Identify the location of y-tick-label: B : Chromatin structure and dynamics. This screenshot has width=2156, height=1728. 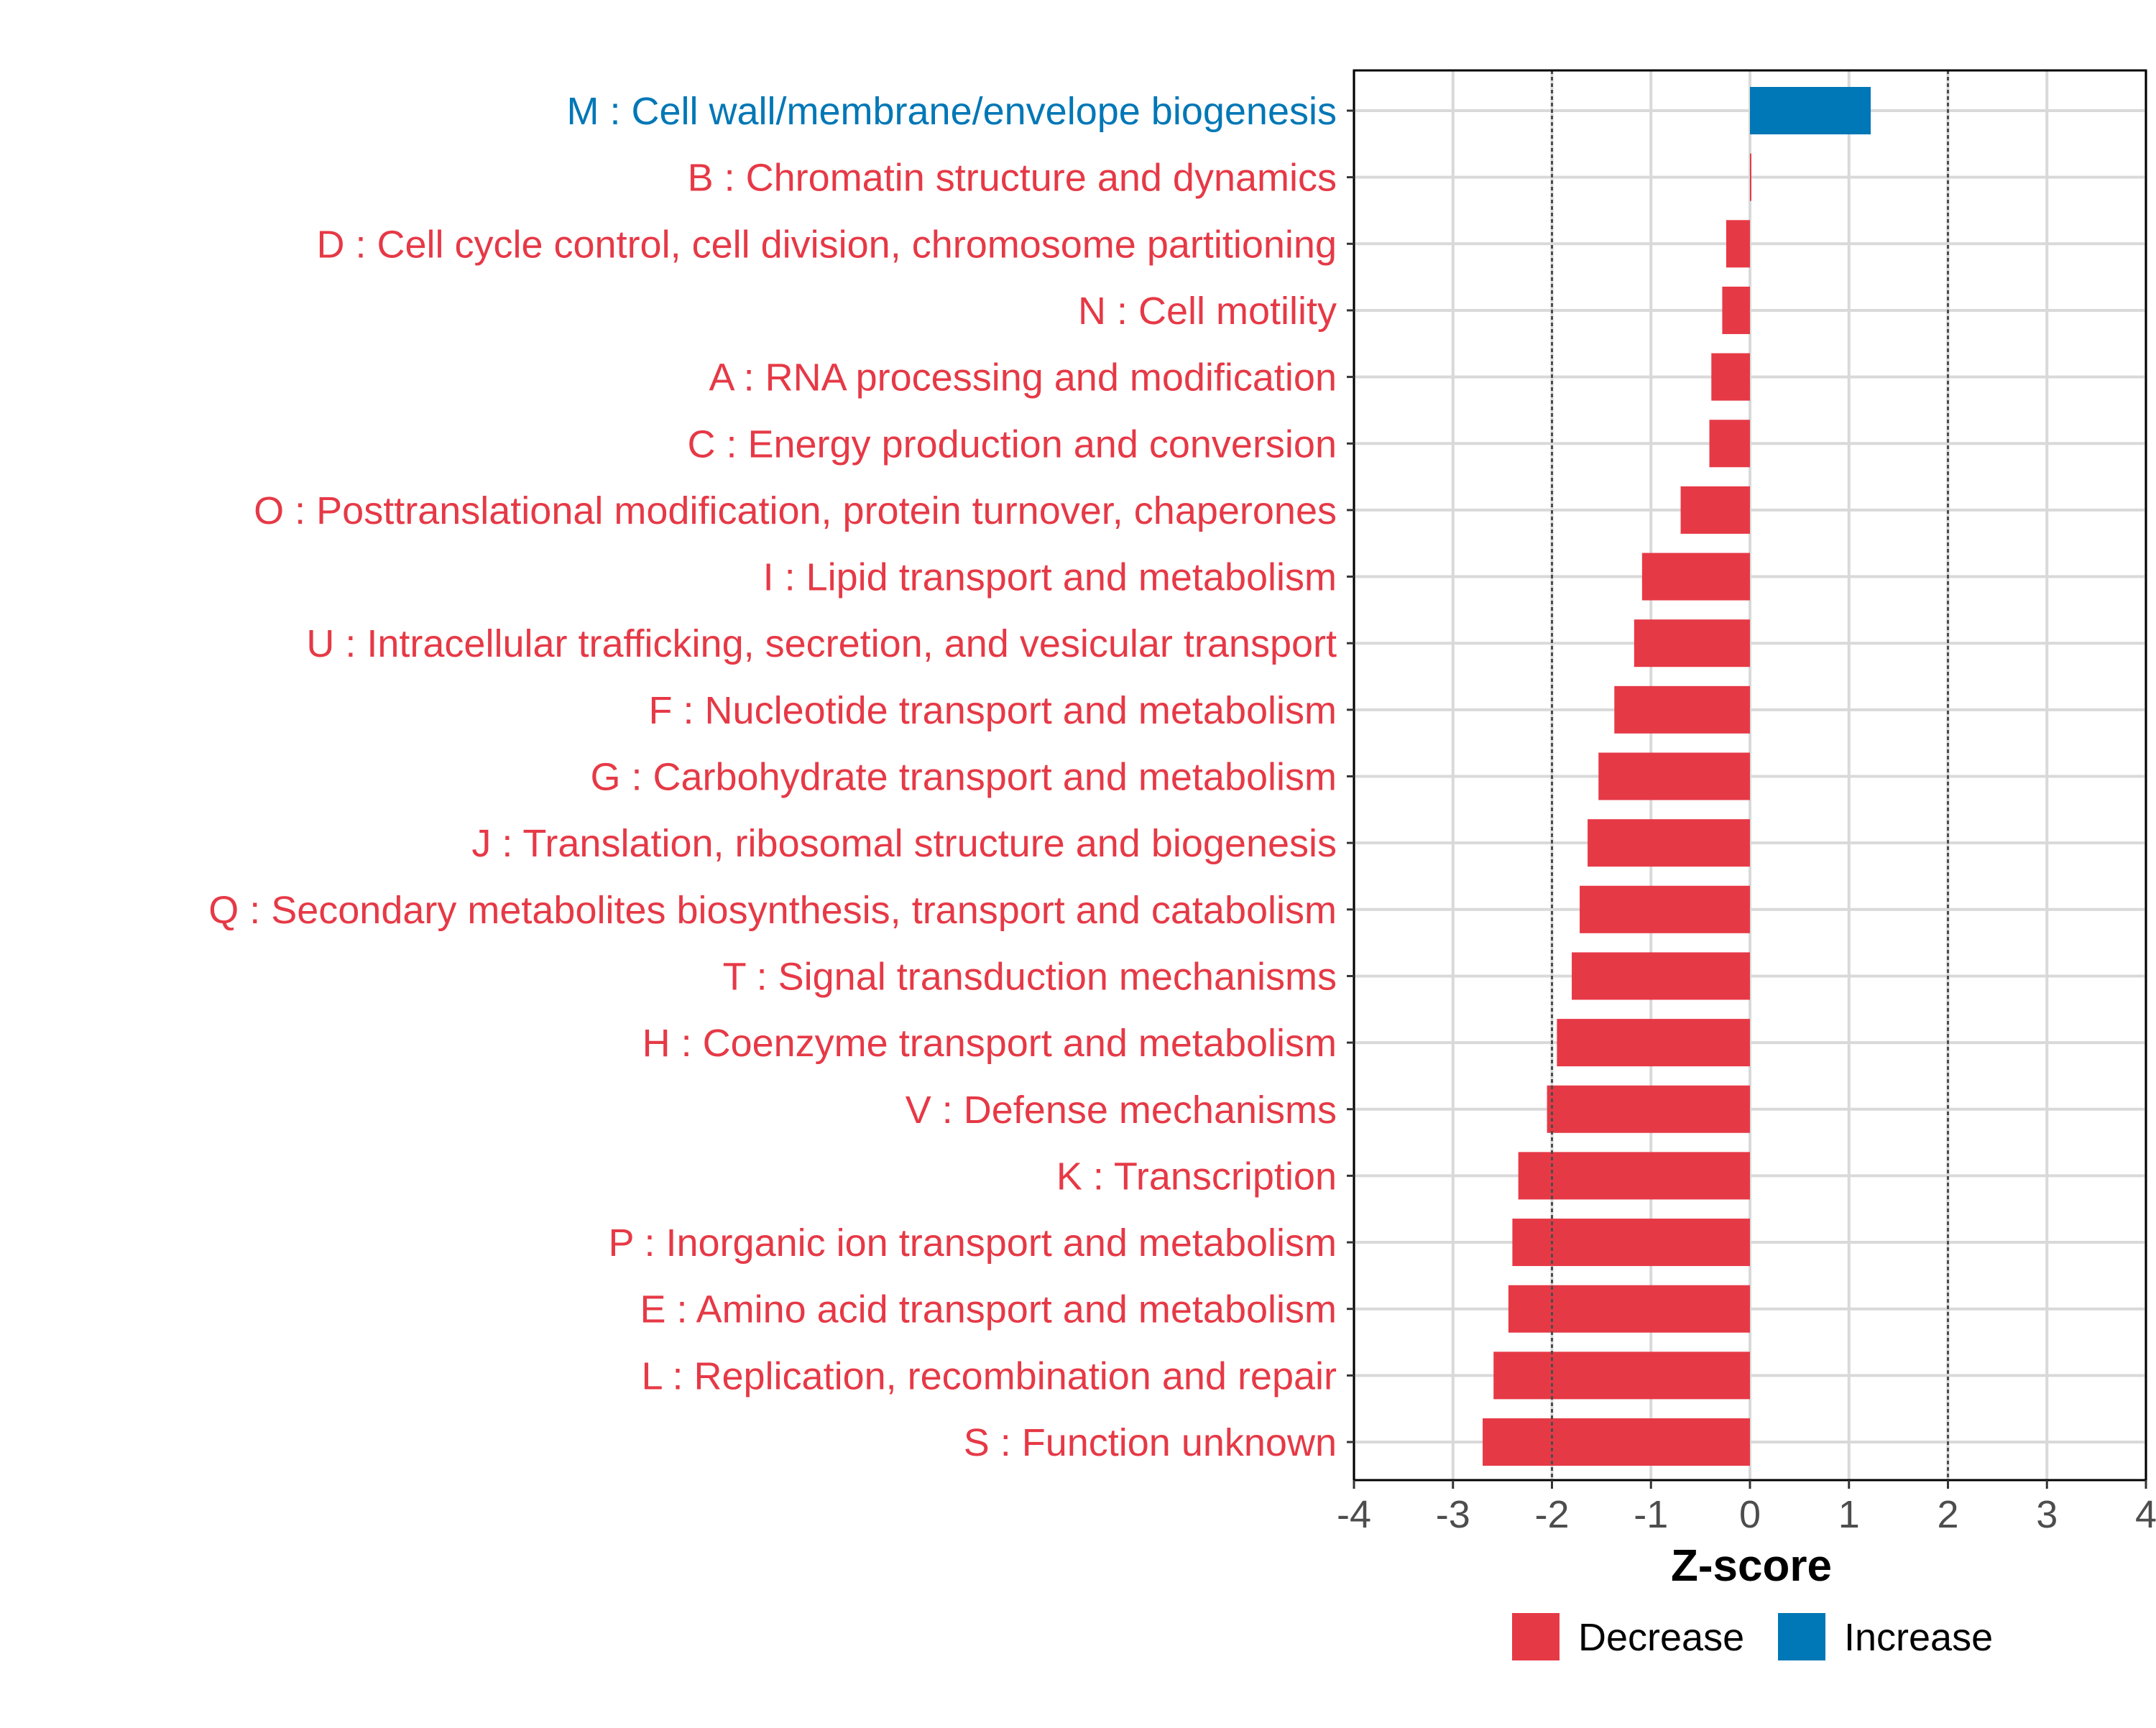
(1013, 179).